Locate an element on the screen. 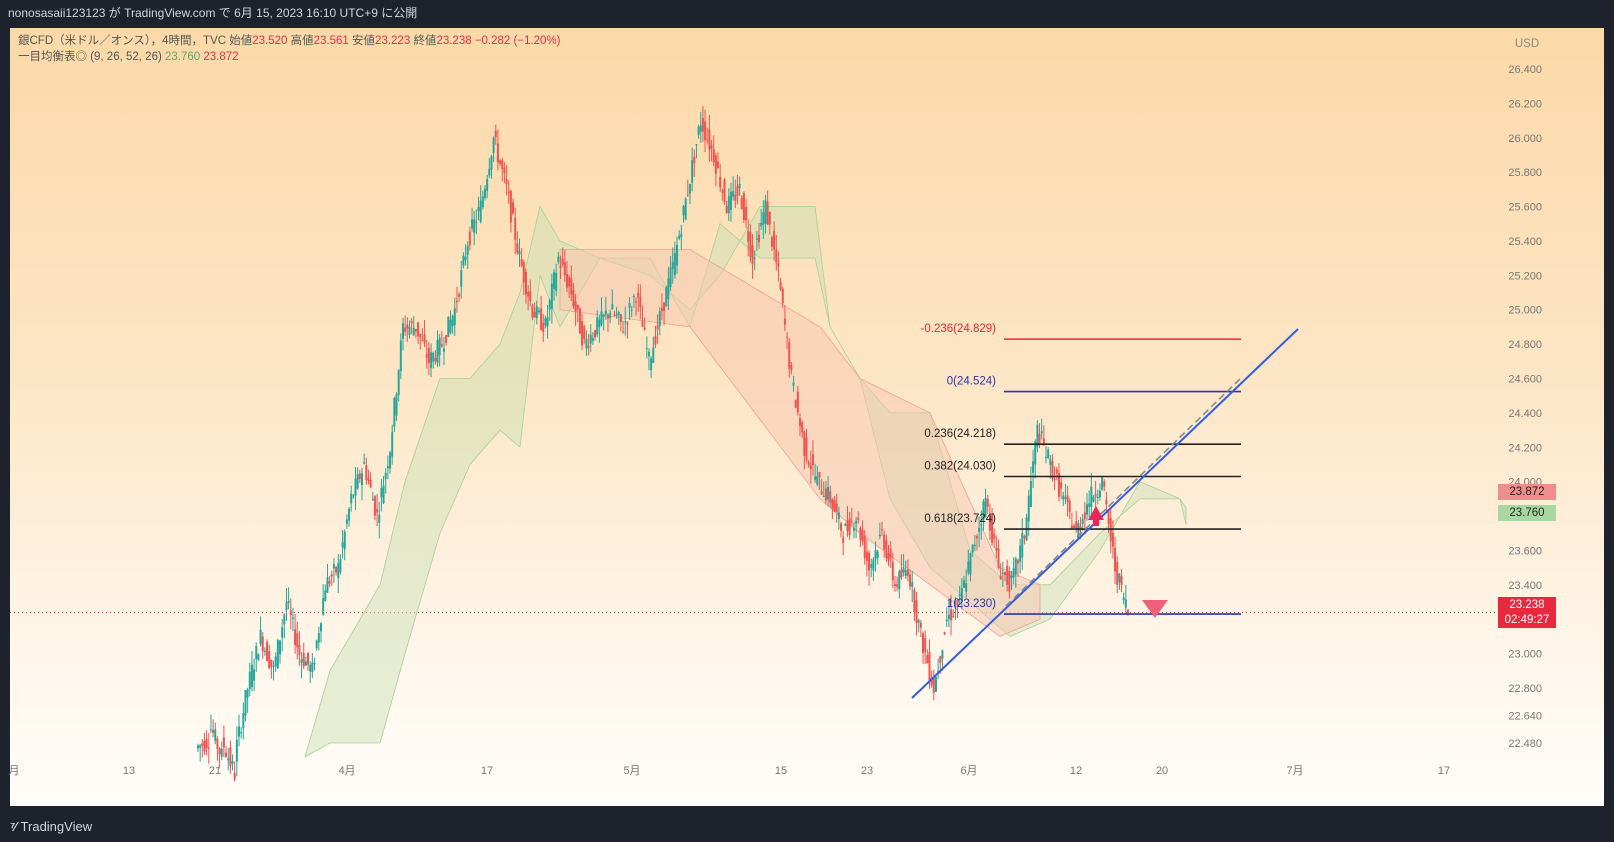 Image resolution: width=1614 pixels, height=842 pixels. y-tick-label-20: 22.480 is located at coordinates (1525, 744).